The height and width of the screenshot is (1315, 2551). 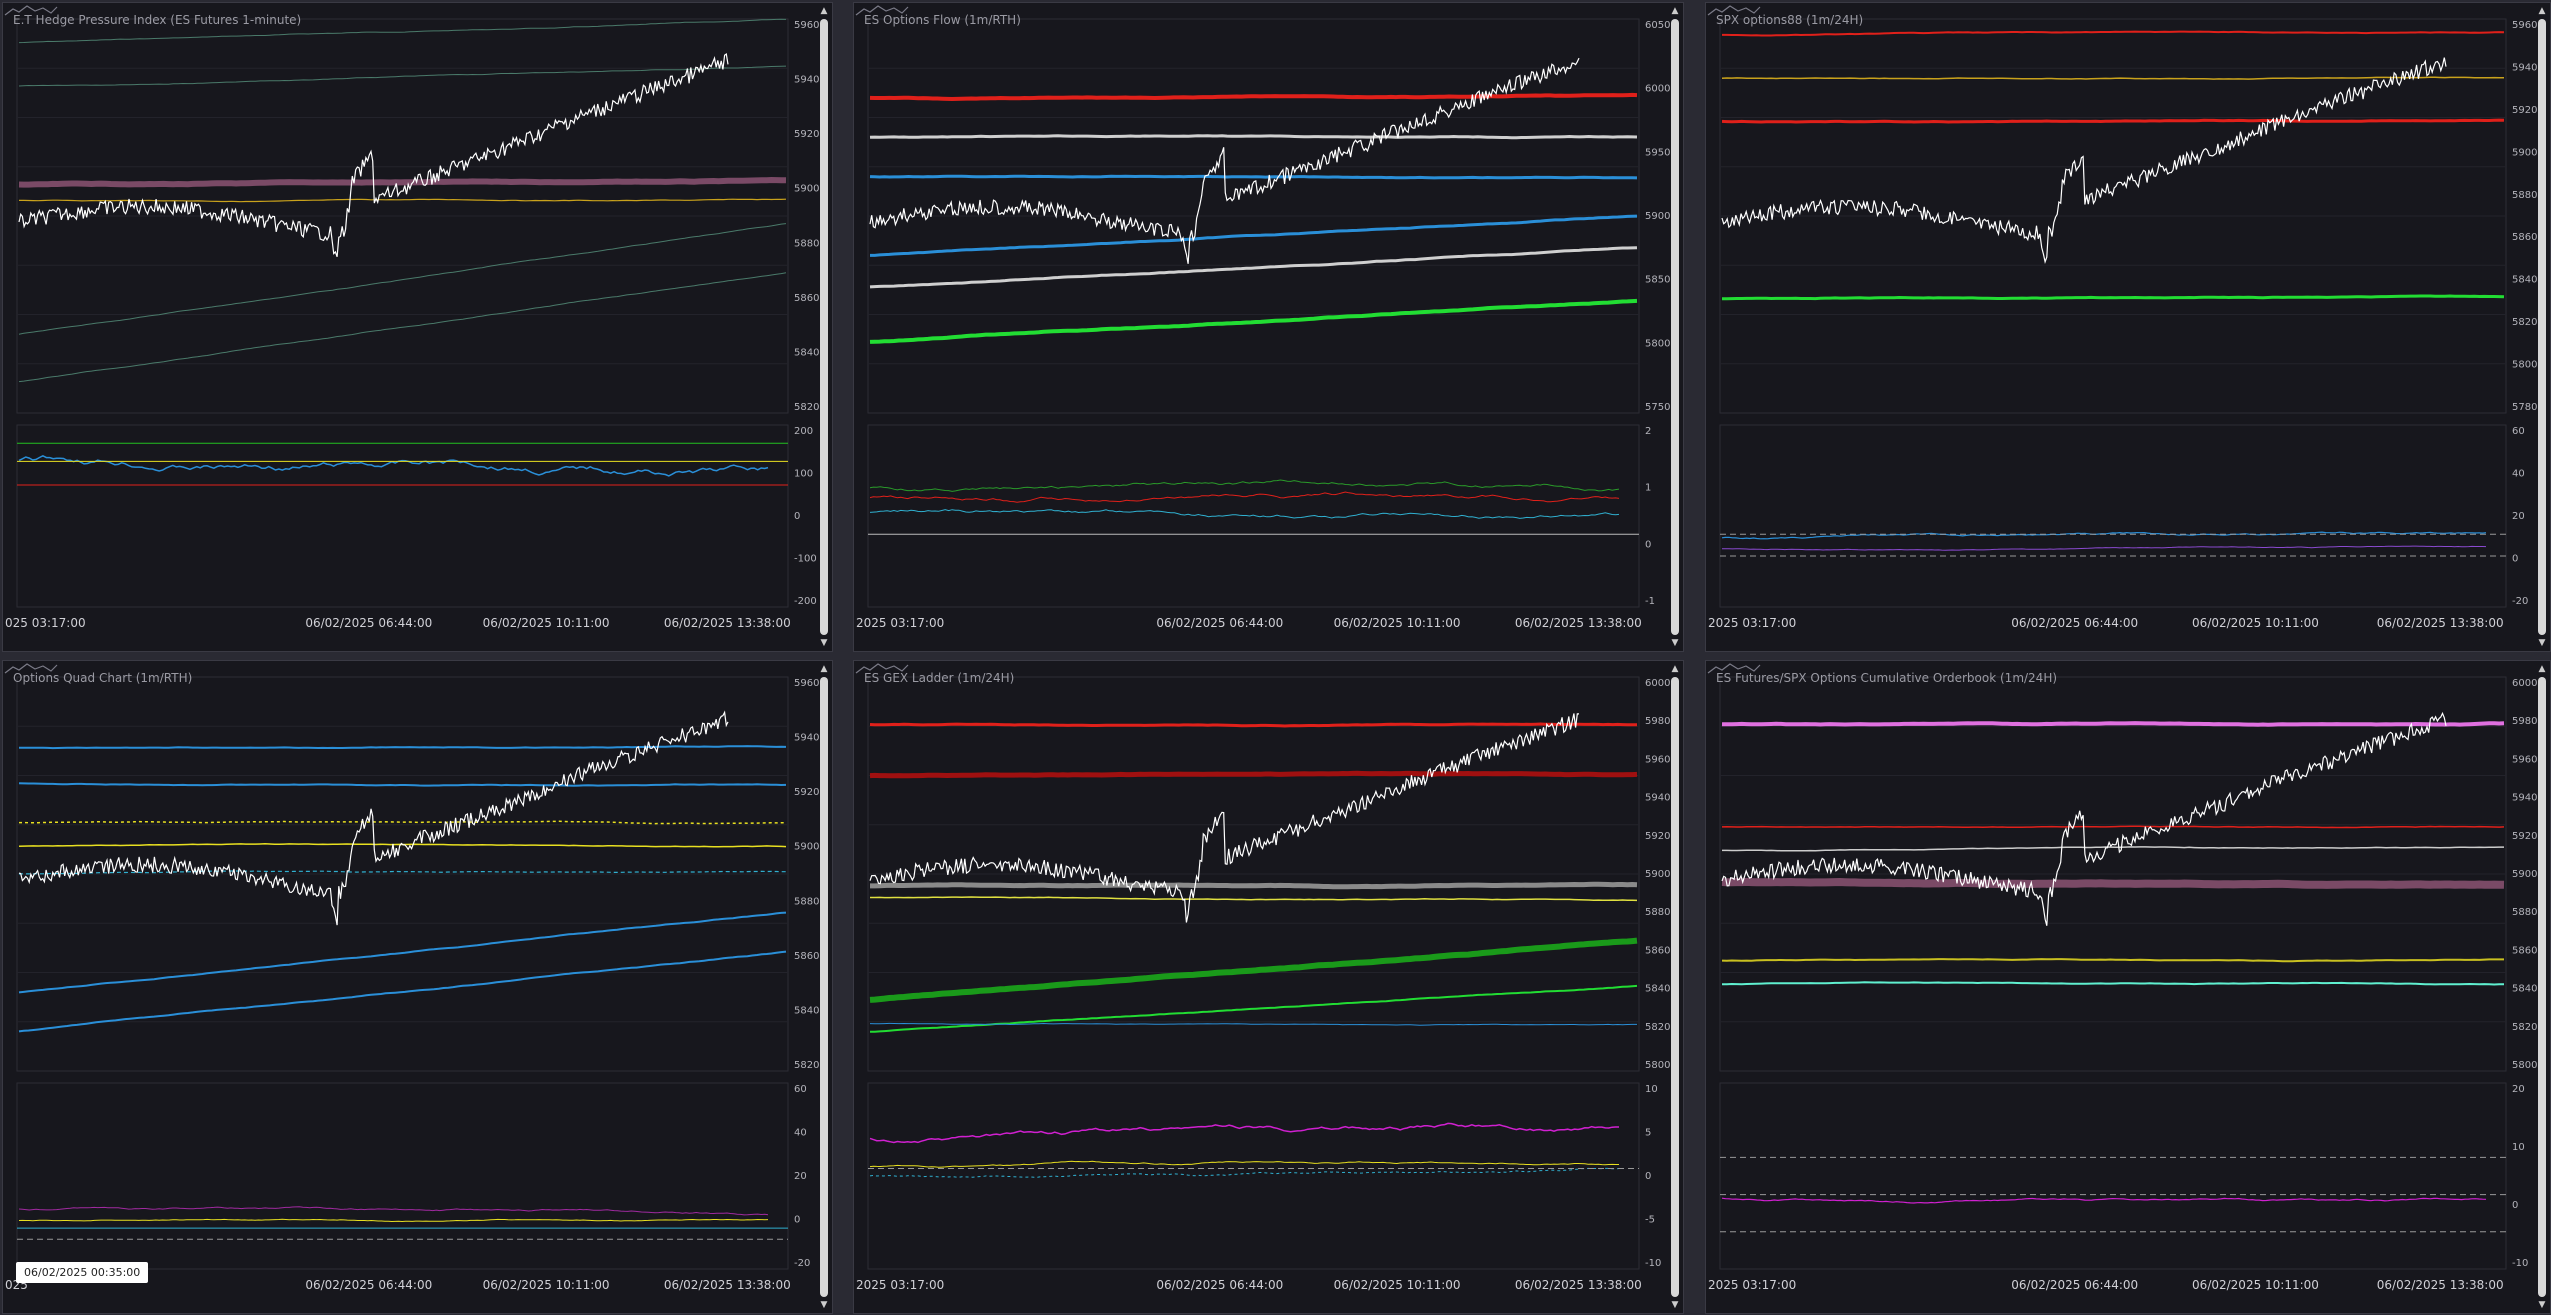 What do you see at coordinates (2518, 431) in the screenshot?
I see `y-axis-label: 60` at bounding box center [2518, 431].